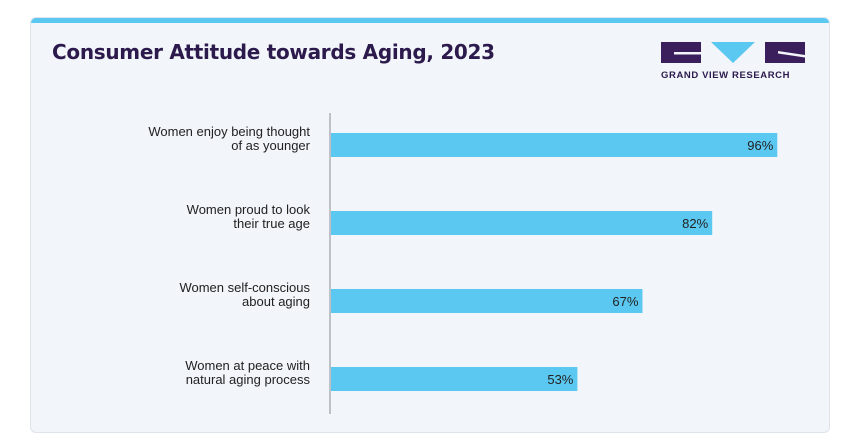 The height and width of the screenshot is (439, 868). I want to click on grand-view-research-logo: GRAND VIEW RESEARCH, so click(734, 63).